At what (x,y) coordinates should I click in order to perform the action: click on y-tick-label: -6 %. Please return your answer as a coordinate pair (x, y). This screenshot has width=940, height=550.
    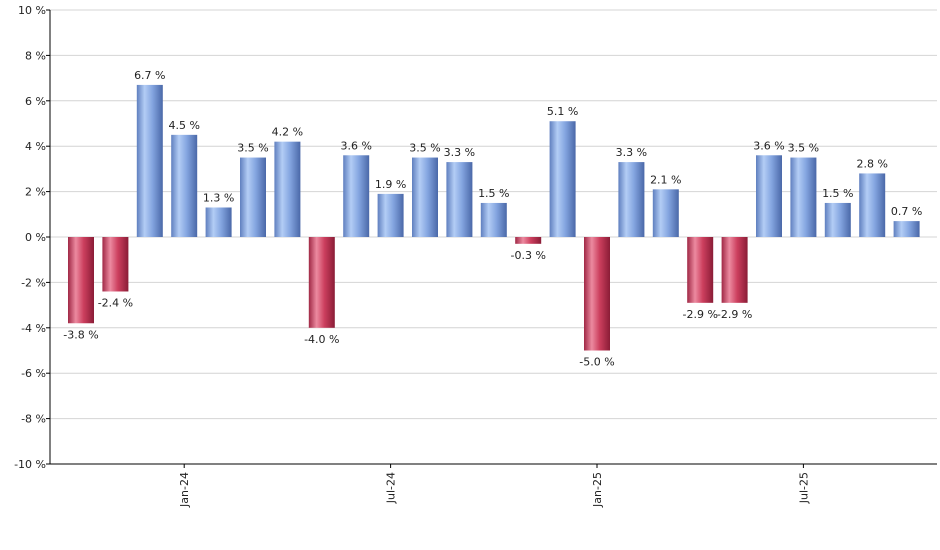
    Looking at the image, I should click on (33, 373).